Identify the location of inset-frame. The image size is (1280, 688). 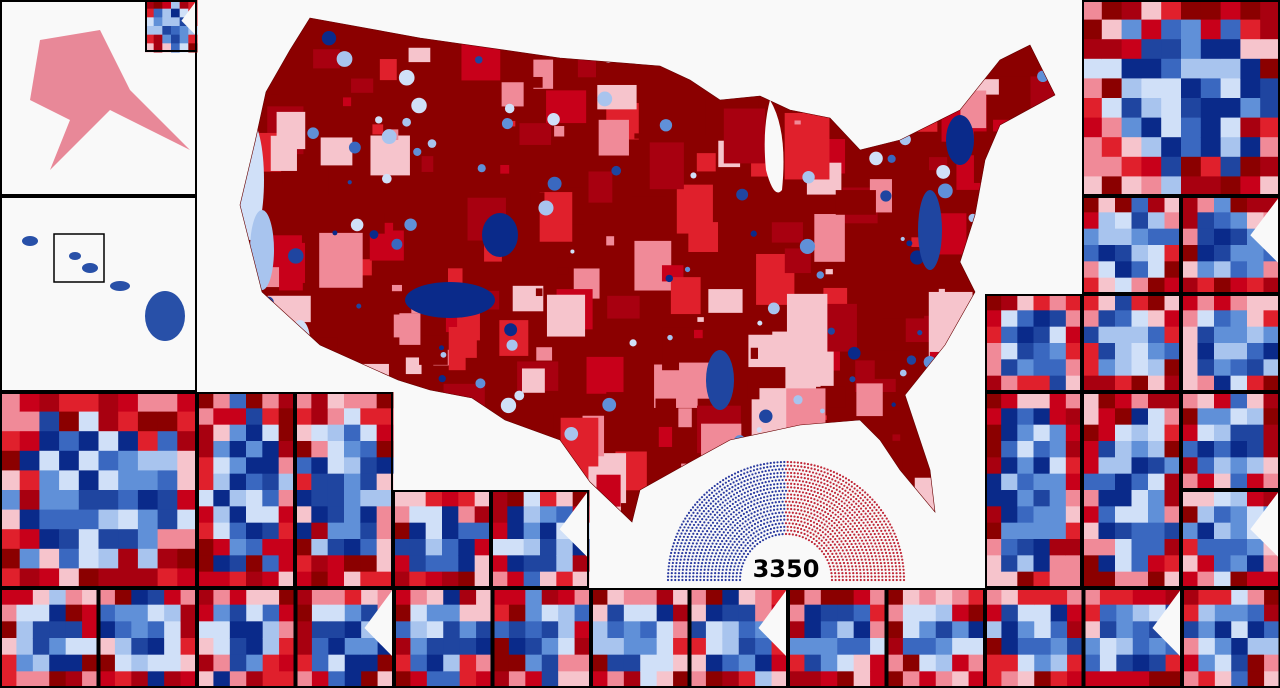
(98, 294).